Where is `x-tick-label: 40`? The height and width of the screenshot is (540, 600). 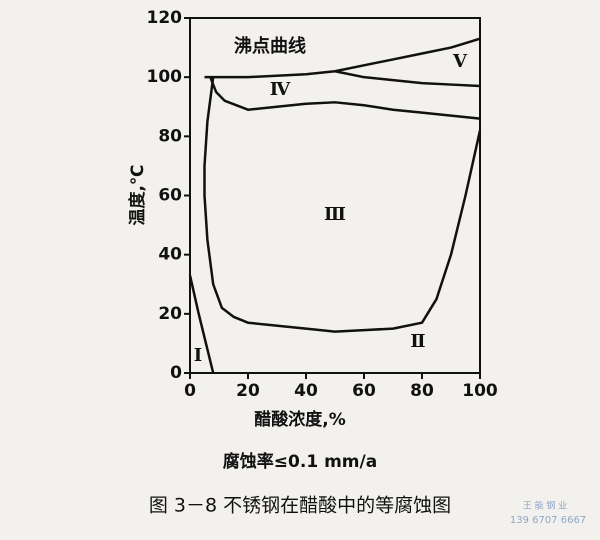 x-tick-label: 40 is located at coordinates (306, 391).